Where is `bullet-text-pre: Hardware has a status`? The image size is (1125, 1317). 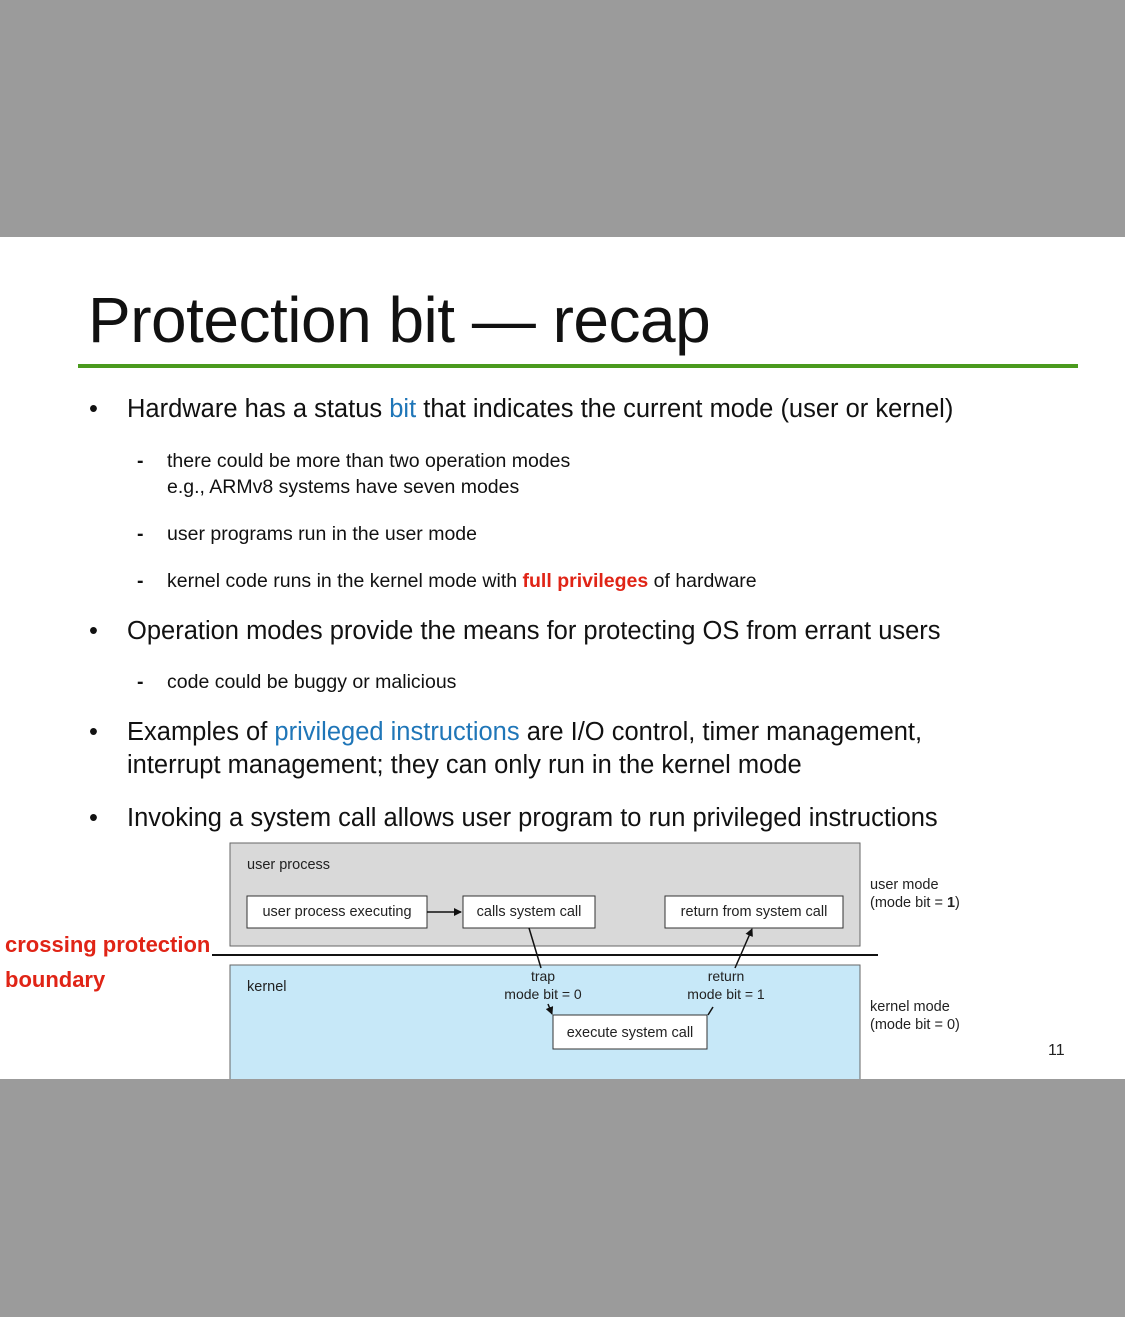 bullet-text-pre: Hardware has a status is located at coordinates (258, 409).